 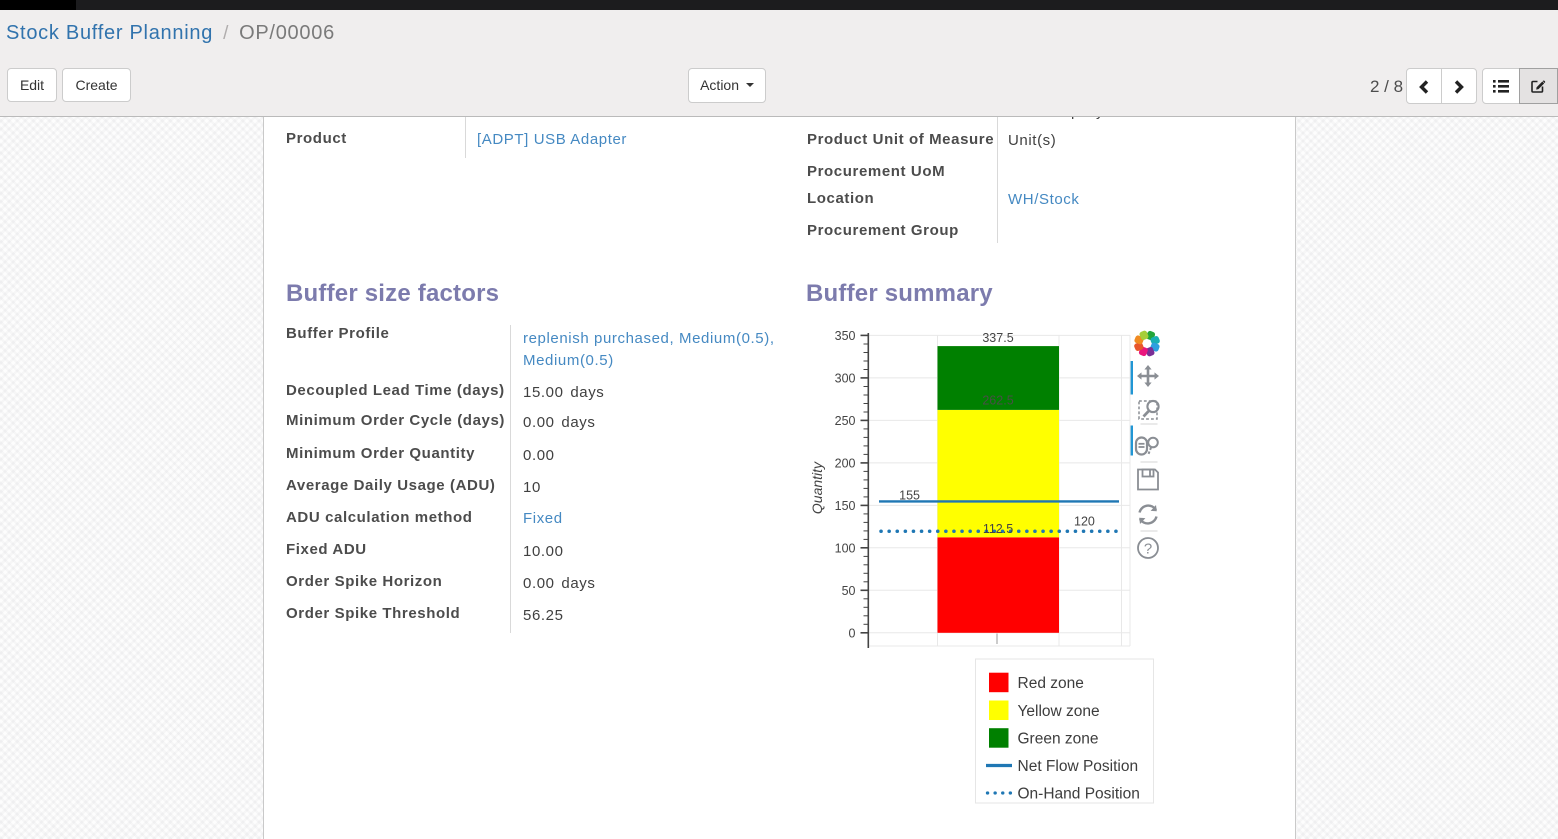 I want to click on svg-text: 0, so click(x=852, y=633).